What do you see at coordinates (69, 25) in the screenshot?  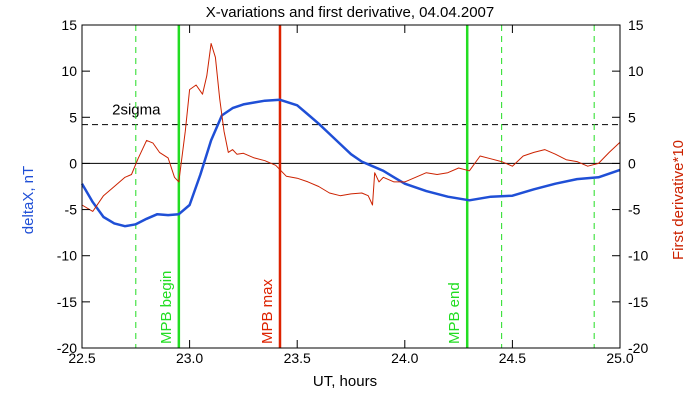 I see `y-tick-label-left-0: 15` at bounding box center [69, 25].